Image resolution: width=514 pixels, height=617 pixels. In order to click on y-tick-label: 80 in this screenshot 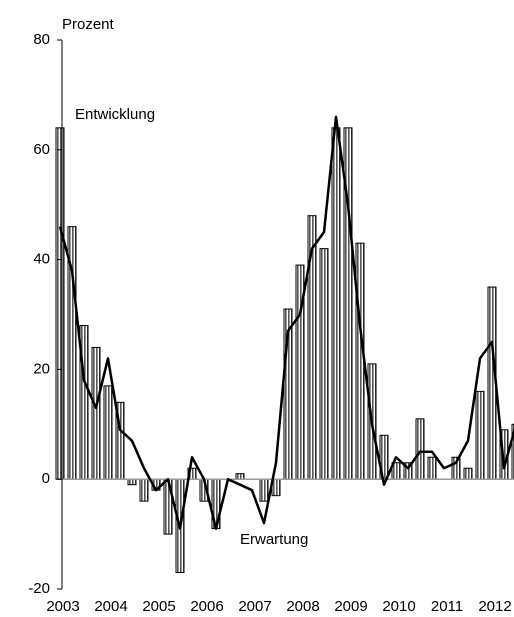, I will do `click(41, 39)`.